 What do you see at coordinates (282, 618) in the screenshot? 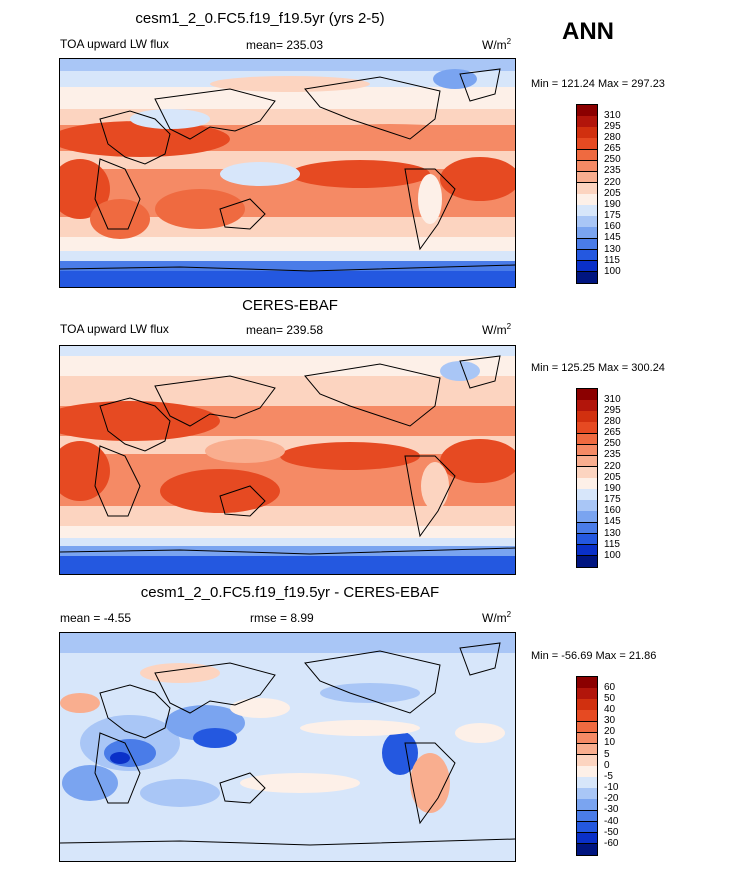
I see `panel-3-rmse-label: rmse = 8.99` at bounding box center [282, 618].